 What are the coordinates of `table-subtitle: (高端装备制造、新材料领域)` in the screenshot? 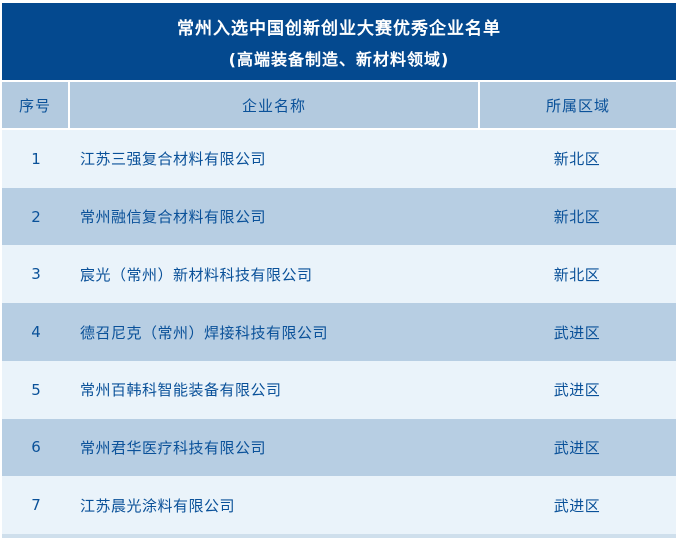 It's located at (339, 59).